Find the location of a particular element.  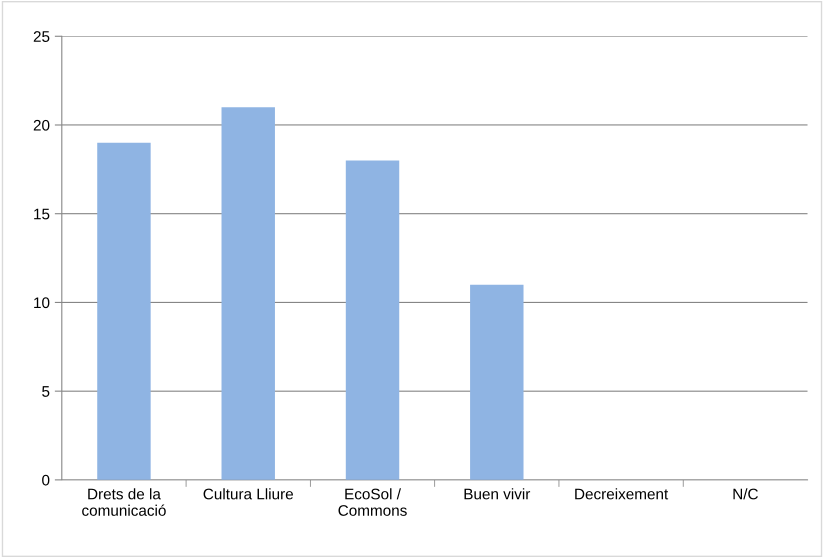

y-tick-label: 5 is located at coordinates (46, 391).